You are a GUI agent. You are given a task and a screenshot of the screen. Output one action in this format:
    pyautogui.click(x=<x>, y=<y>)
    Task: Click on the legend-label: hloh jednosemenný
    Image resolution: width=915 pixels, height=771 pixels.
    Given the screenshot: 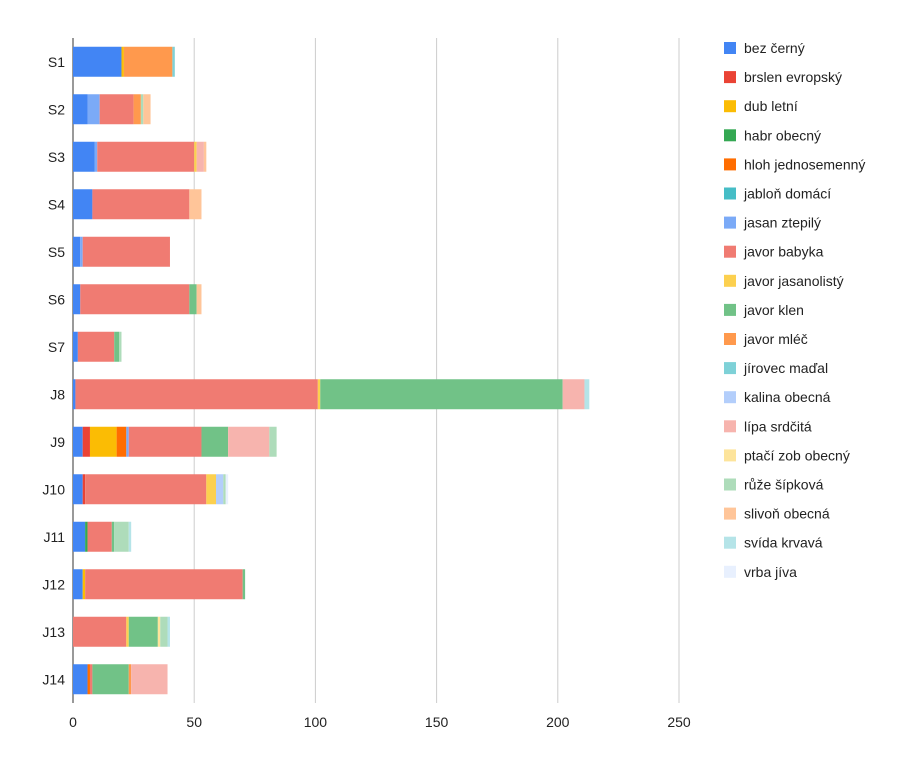 What is the action you would take?
    pyautogui.click(x=804, y=164)
    